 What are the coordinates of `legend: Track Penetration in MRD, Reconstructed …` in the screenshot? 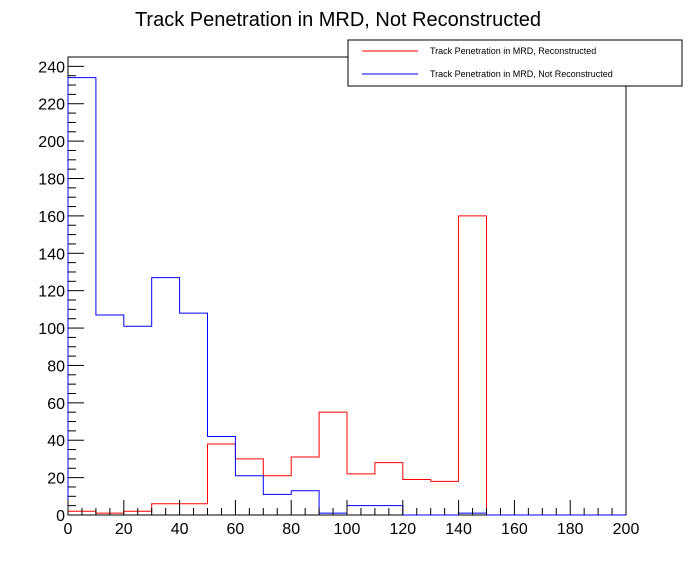 It's located at (515, 63).